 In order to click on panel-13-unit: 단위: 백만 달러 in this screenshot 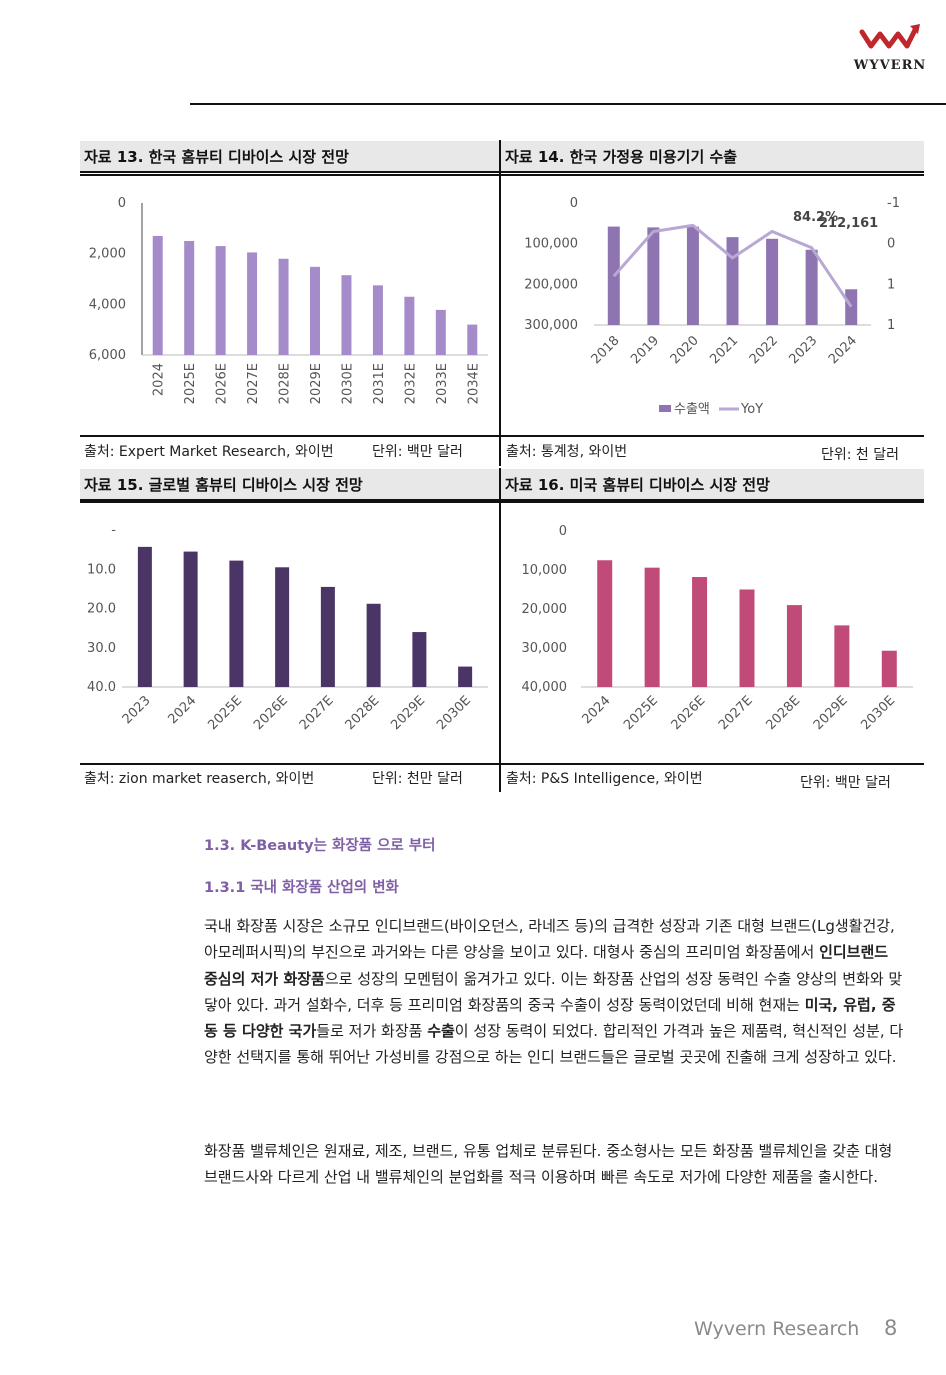, I will do `click(417, 452)`.